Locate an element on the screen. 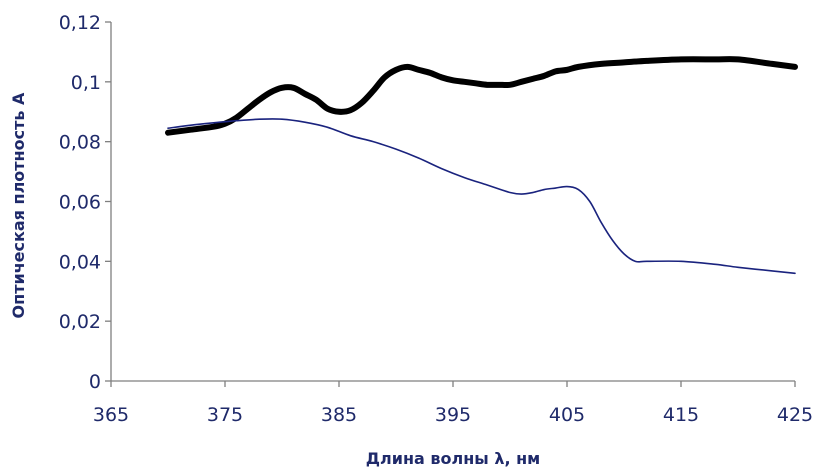 The height and width of the screenshot is (470, 818). y-tick-label: 0 is located at coordinates (95, 382).